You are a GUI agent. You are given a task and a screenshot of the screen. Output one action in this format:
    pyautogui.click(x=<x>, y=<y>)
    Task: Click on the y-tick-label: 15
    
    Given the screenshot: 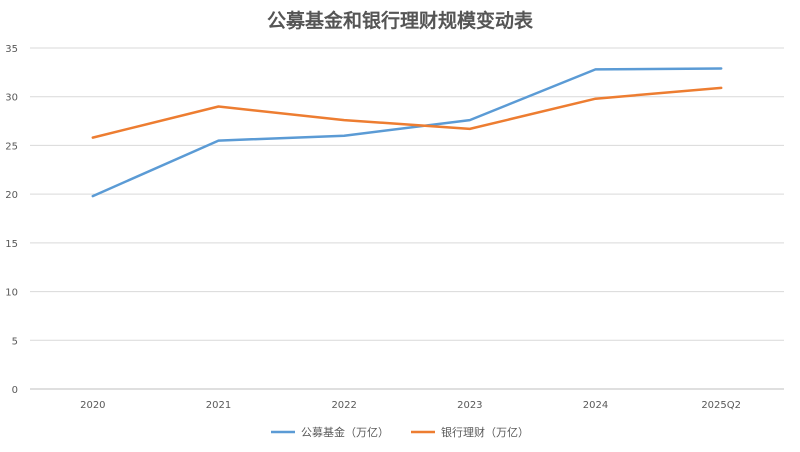 What is the action you would take?
    pyautogui.click(x=11, y=244)
    